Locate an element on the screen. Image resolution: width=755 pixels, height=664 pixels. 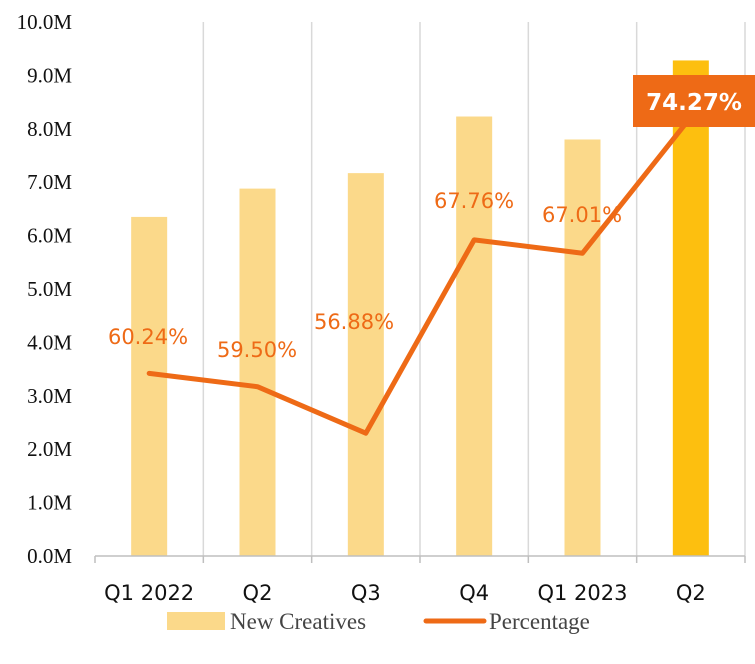
y-tick-label: 8.0M is located at coordinates (49, 129).